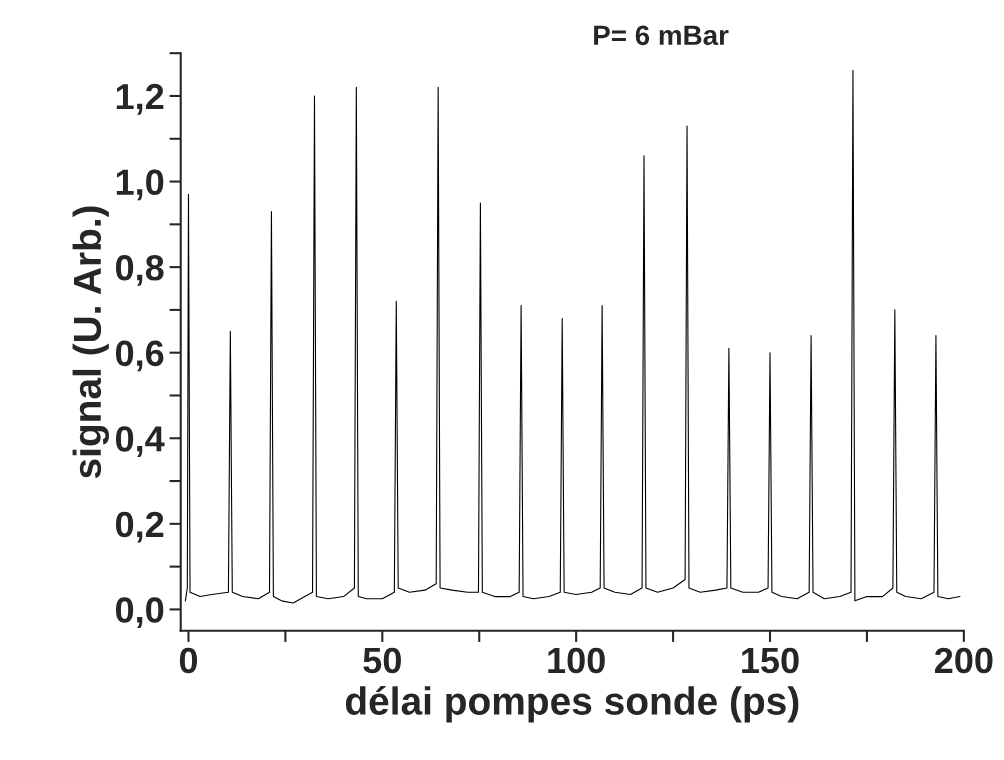  Describe the element at coordinates (140, 99) in the screenshot. I see `y-tick-label: 1,2` at that location.